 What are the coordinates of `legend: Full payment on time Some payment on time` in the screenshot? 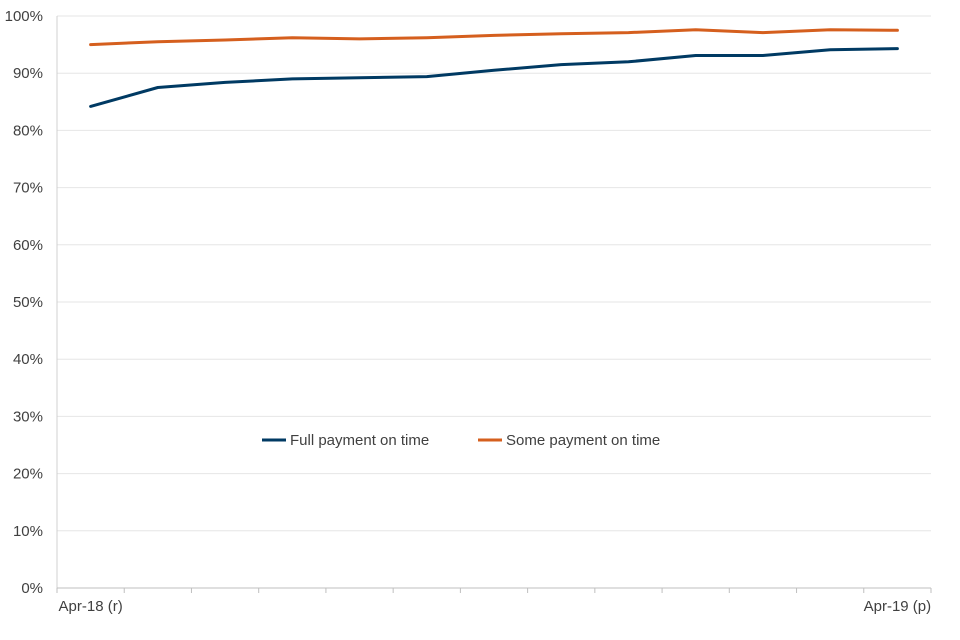 It's located at (461, 440).